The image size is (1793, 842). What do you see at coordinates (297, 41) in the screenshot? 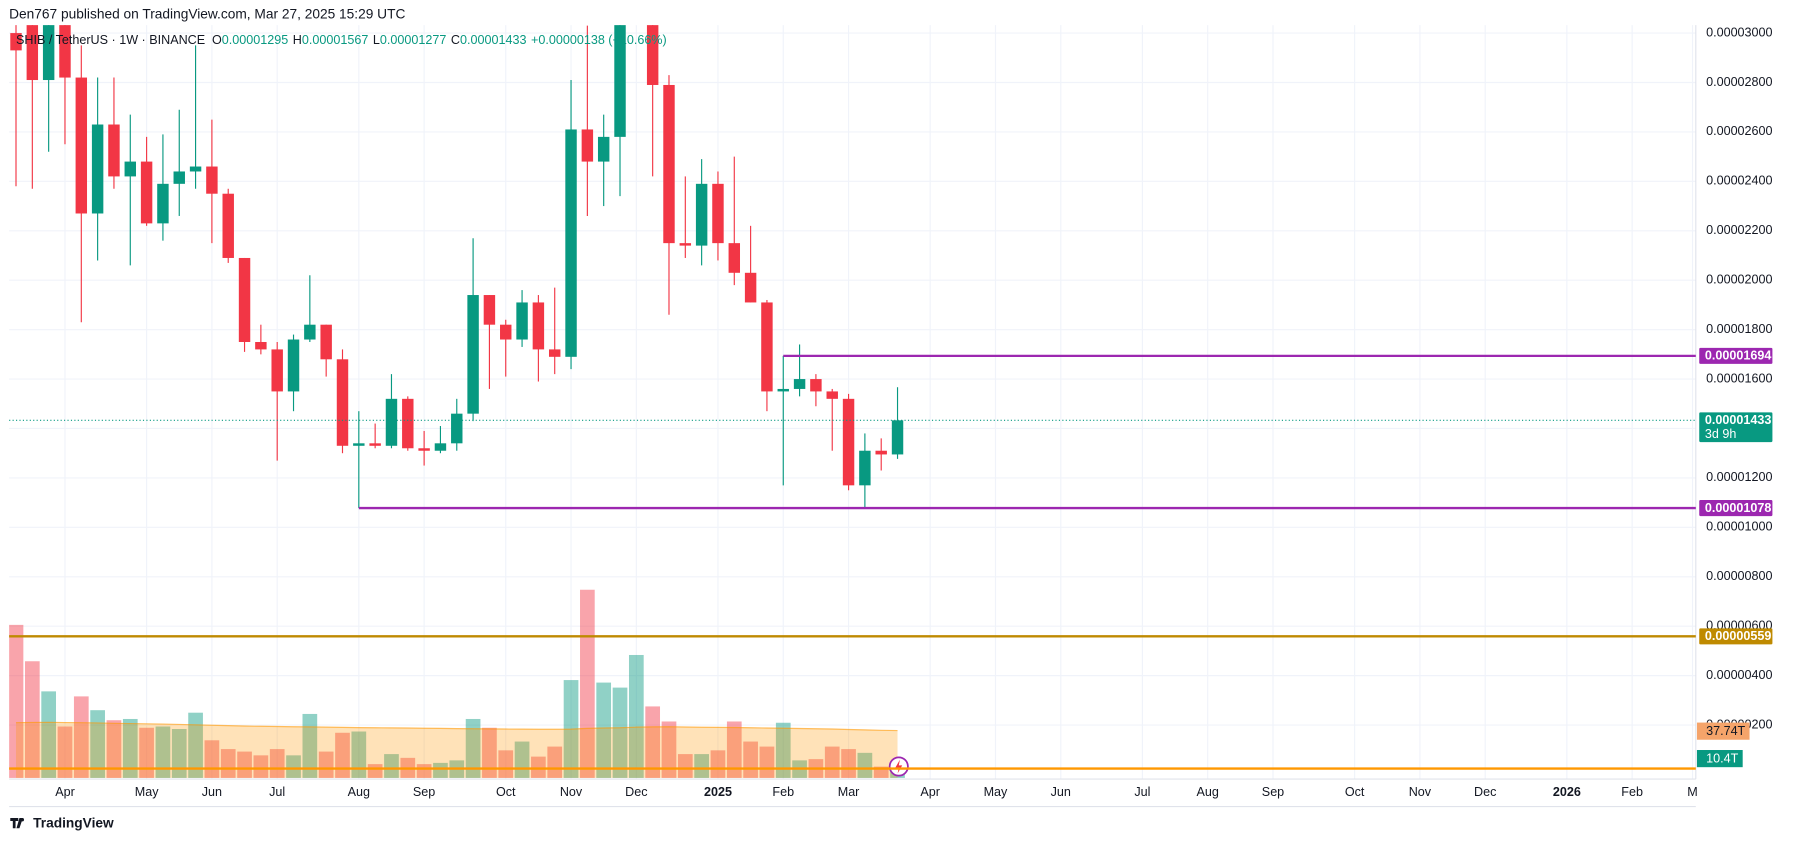
I see `ohlc-key: H` at bounding box center [297, 41].